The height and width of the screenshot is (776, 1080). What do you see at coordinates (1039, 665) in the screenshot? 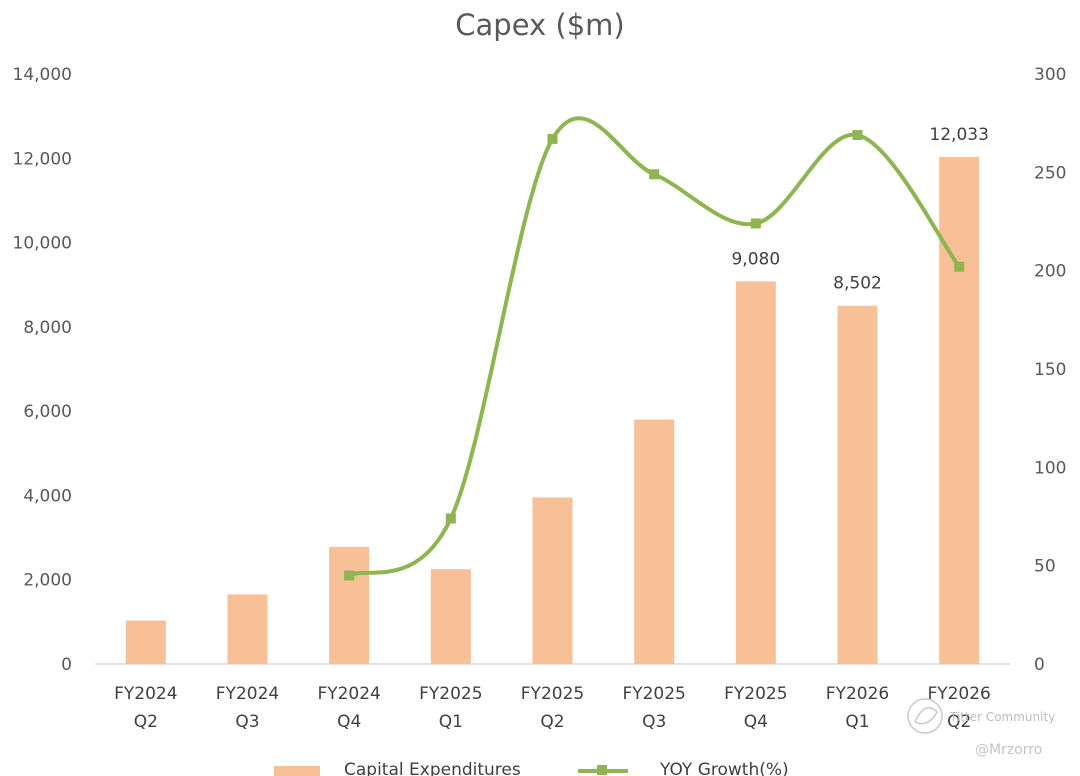
I see `right-tick-label: 0` at bounding box center [1039, 665].